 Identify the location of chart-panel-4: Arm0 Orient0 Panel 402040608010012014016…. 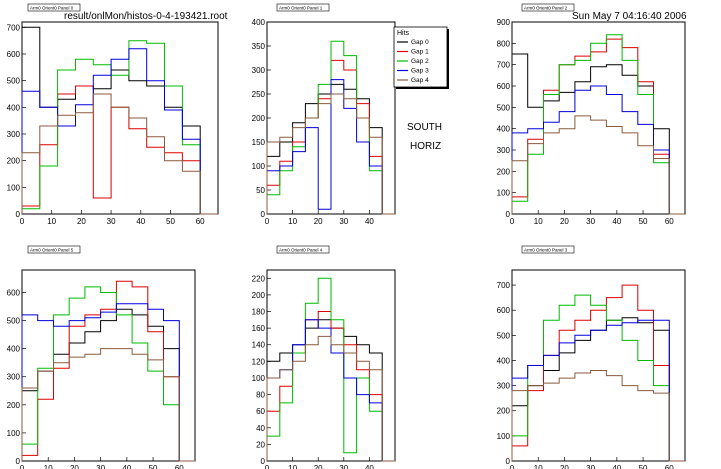
(324, 357).